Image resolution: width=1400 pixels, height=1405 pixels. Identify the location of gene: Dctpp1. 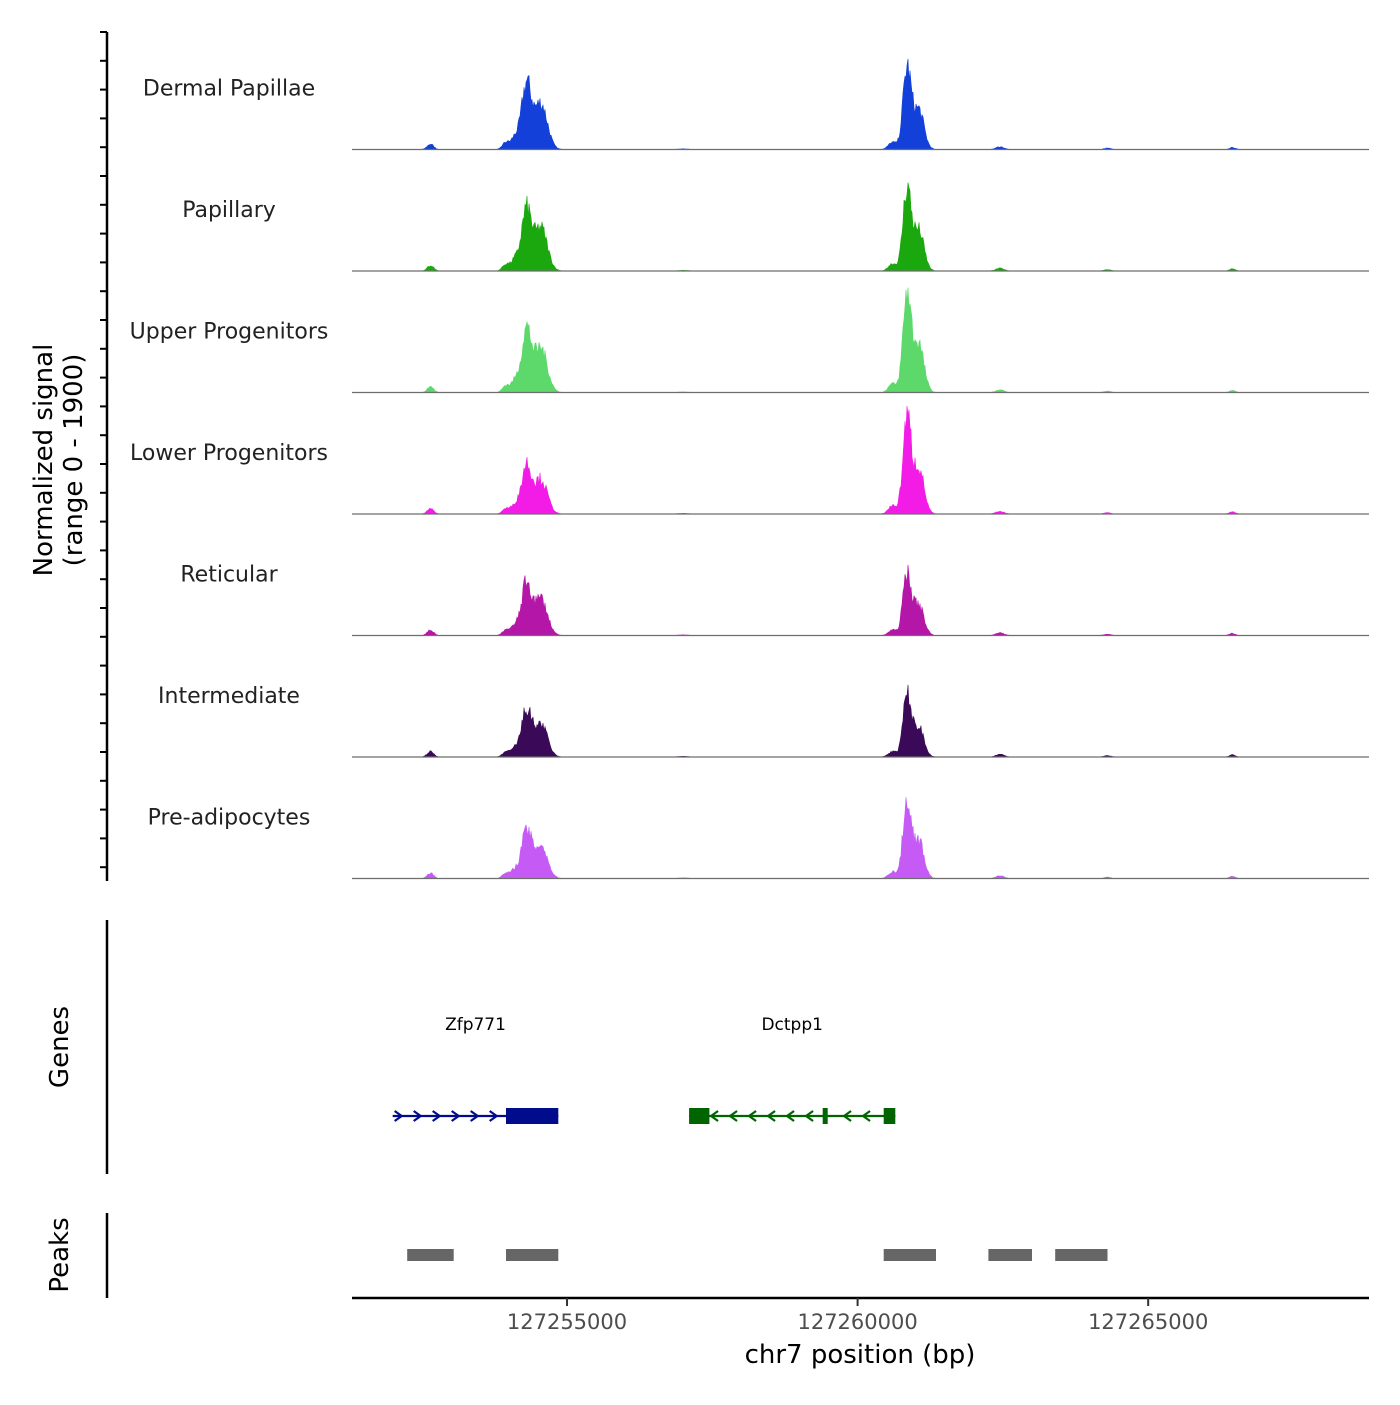
(792, 1069).